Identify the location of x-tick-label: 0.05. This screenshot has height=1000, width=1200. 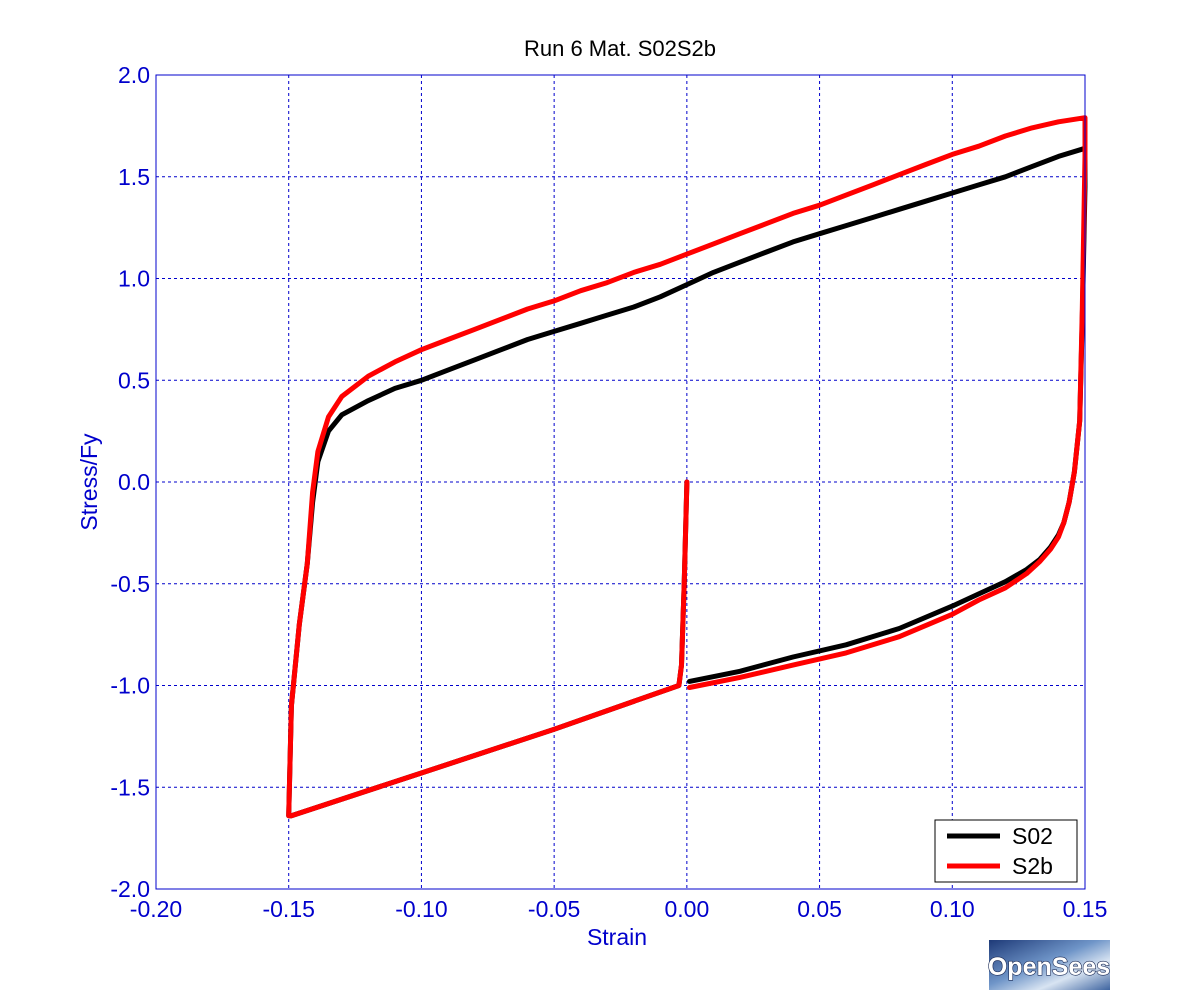
(819, 909).